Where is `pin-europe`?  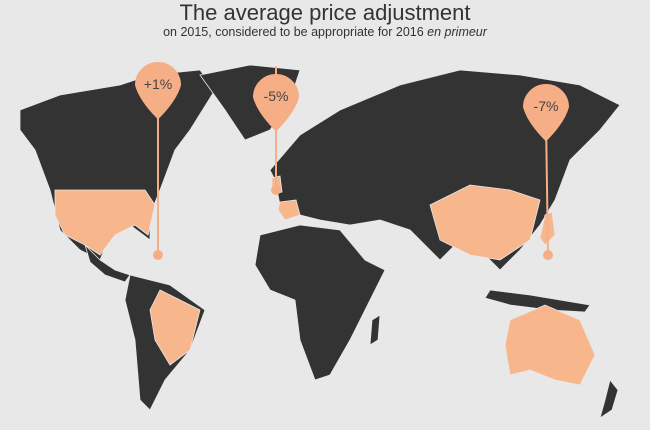
pin-europe is located at coordinates (276, 130).